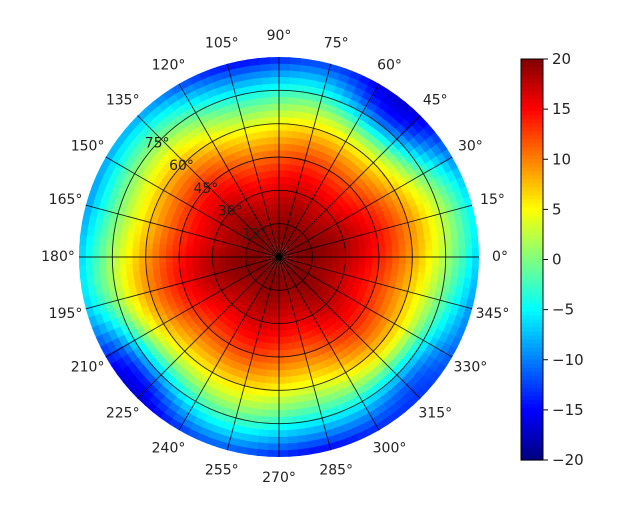 This screenshot has width=642, height=513. Describe the element at coordinates (568, 410) in the screenshot. I see `colorbar-tick-label: −15` at that location.